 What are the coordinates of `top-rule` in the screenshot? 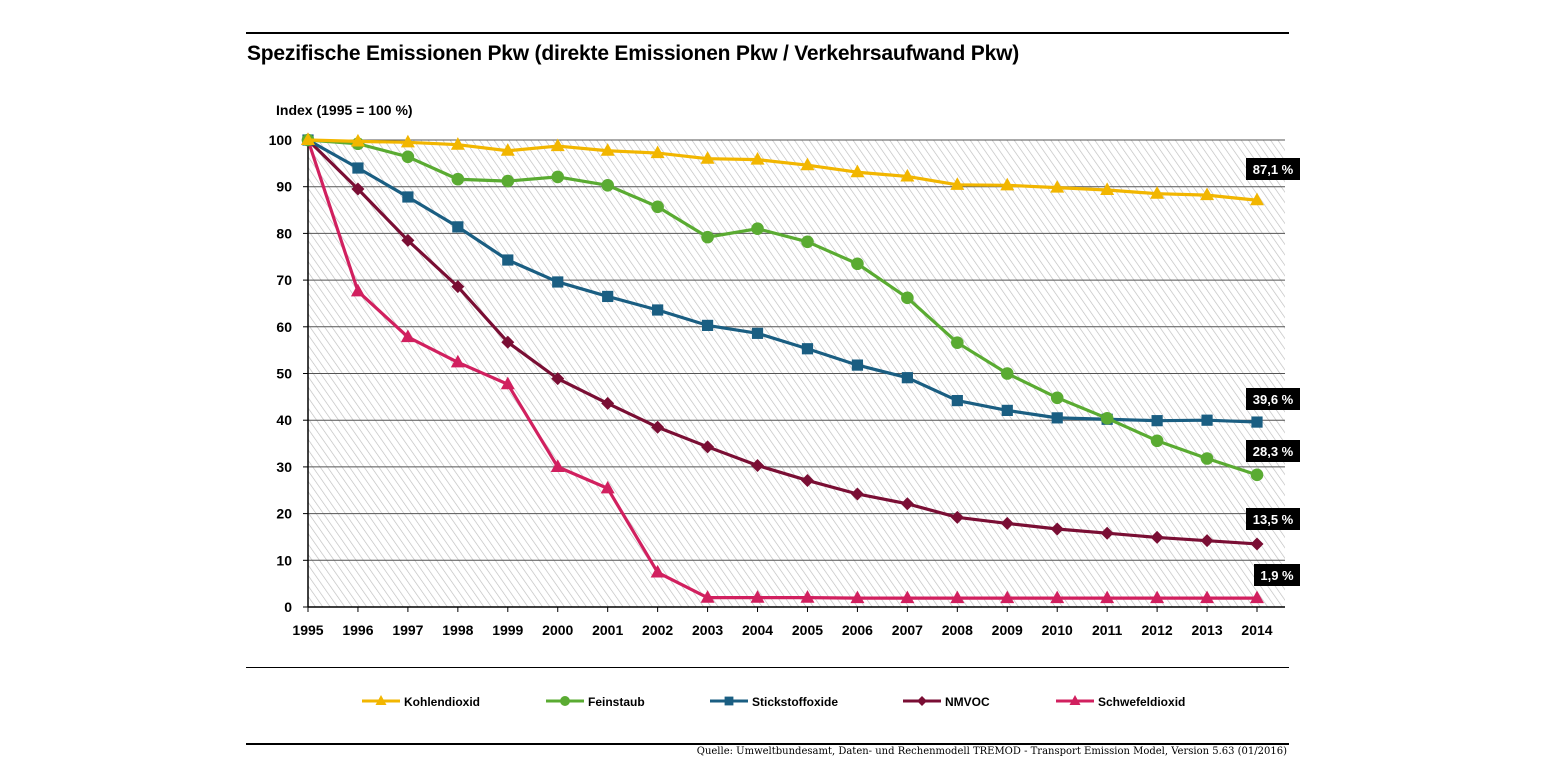 It's located at (767, 33).